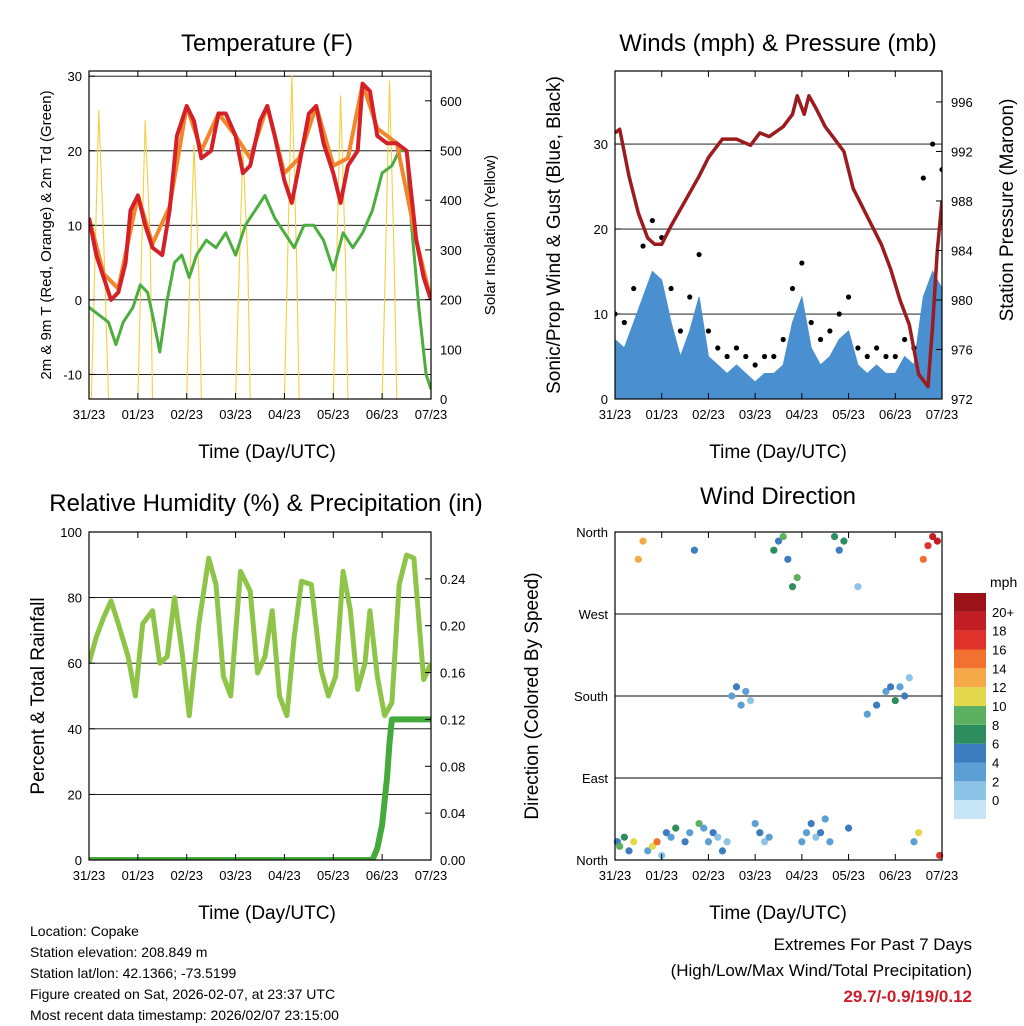 The image size is (1024, 1026). I want to click on temp-ytick-label: 30, so click(75, 76).